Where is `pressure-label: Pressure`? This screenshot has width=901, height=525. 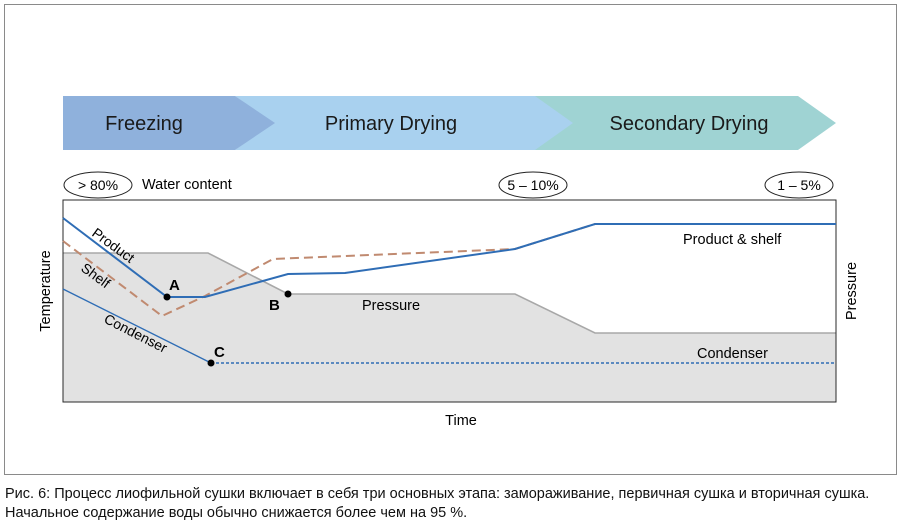
pressure-label: Pressure is located at coordinates (391, 306).